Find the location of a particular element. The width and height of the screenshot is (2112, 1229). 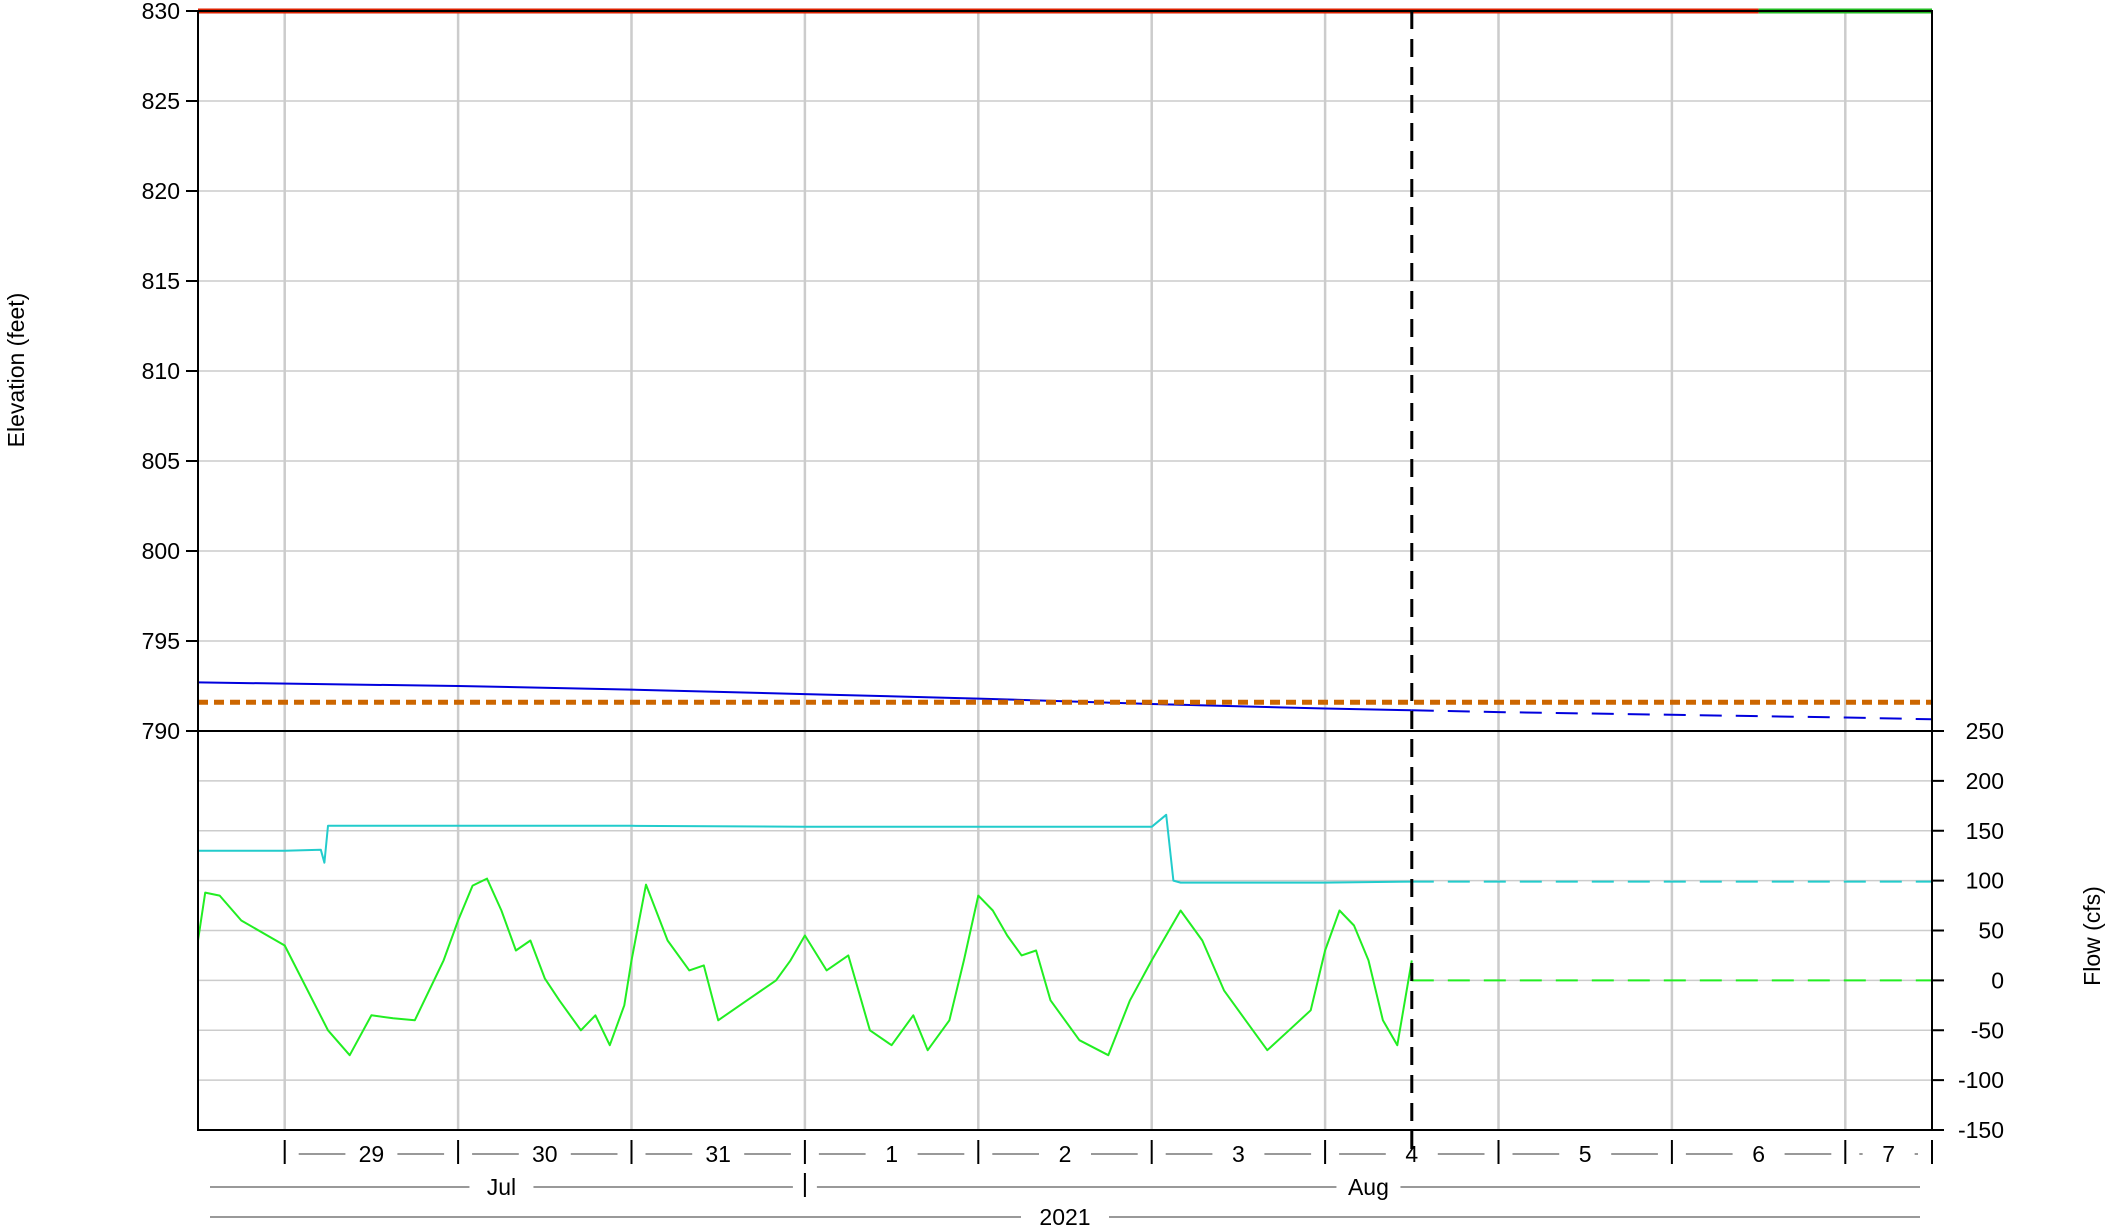

elevation-tick-label: 830 is located at coordinates (161, 12).